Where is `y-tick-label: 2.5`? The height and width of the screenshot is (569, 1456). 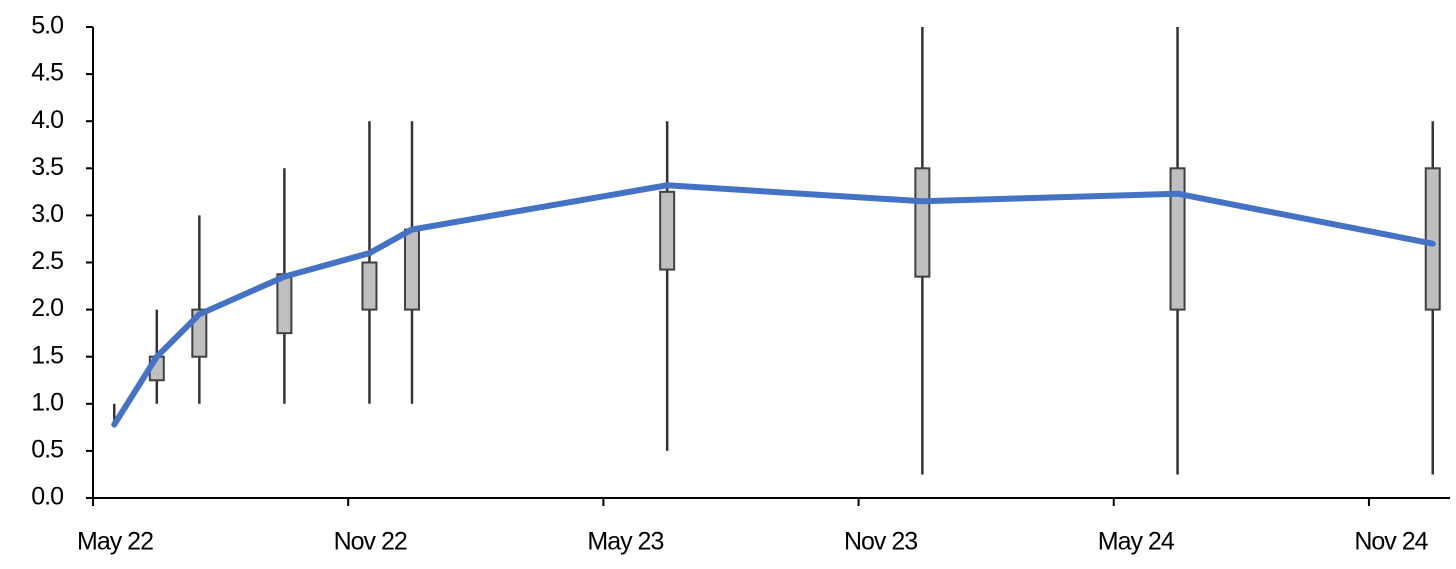
y-tick-label: 2.5 is located at coordinates (47, 261).